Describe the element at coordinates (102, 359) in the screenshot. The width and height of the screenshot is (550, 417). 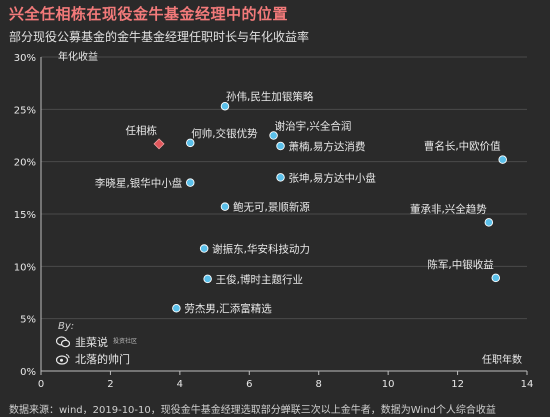
I see `weibo-name: 北落的帅门` at that location.